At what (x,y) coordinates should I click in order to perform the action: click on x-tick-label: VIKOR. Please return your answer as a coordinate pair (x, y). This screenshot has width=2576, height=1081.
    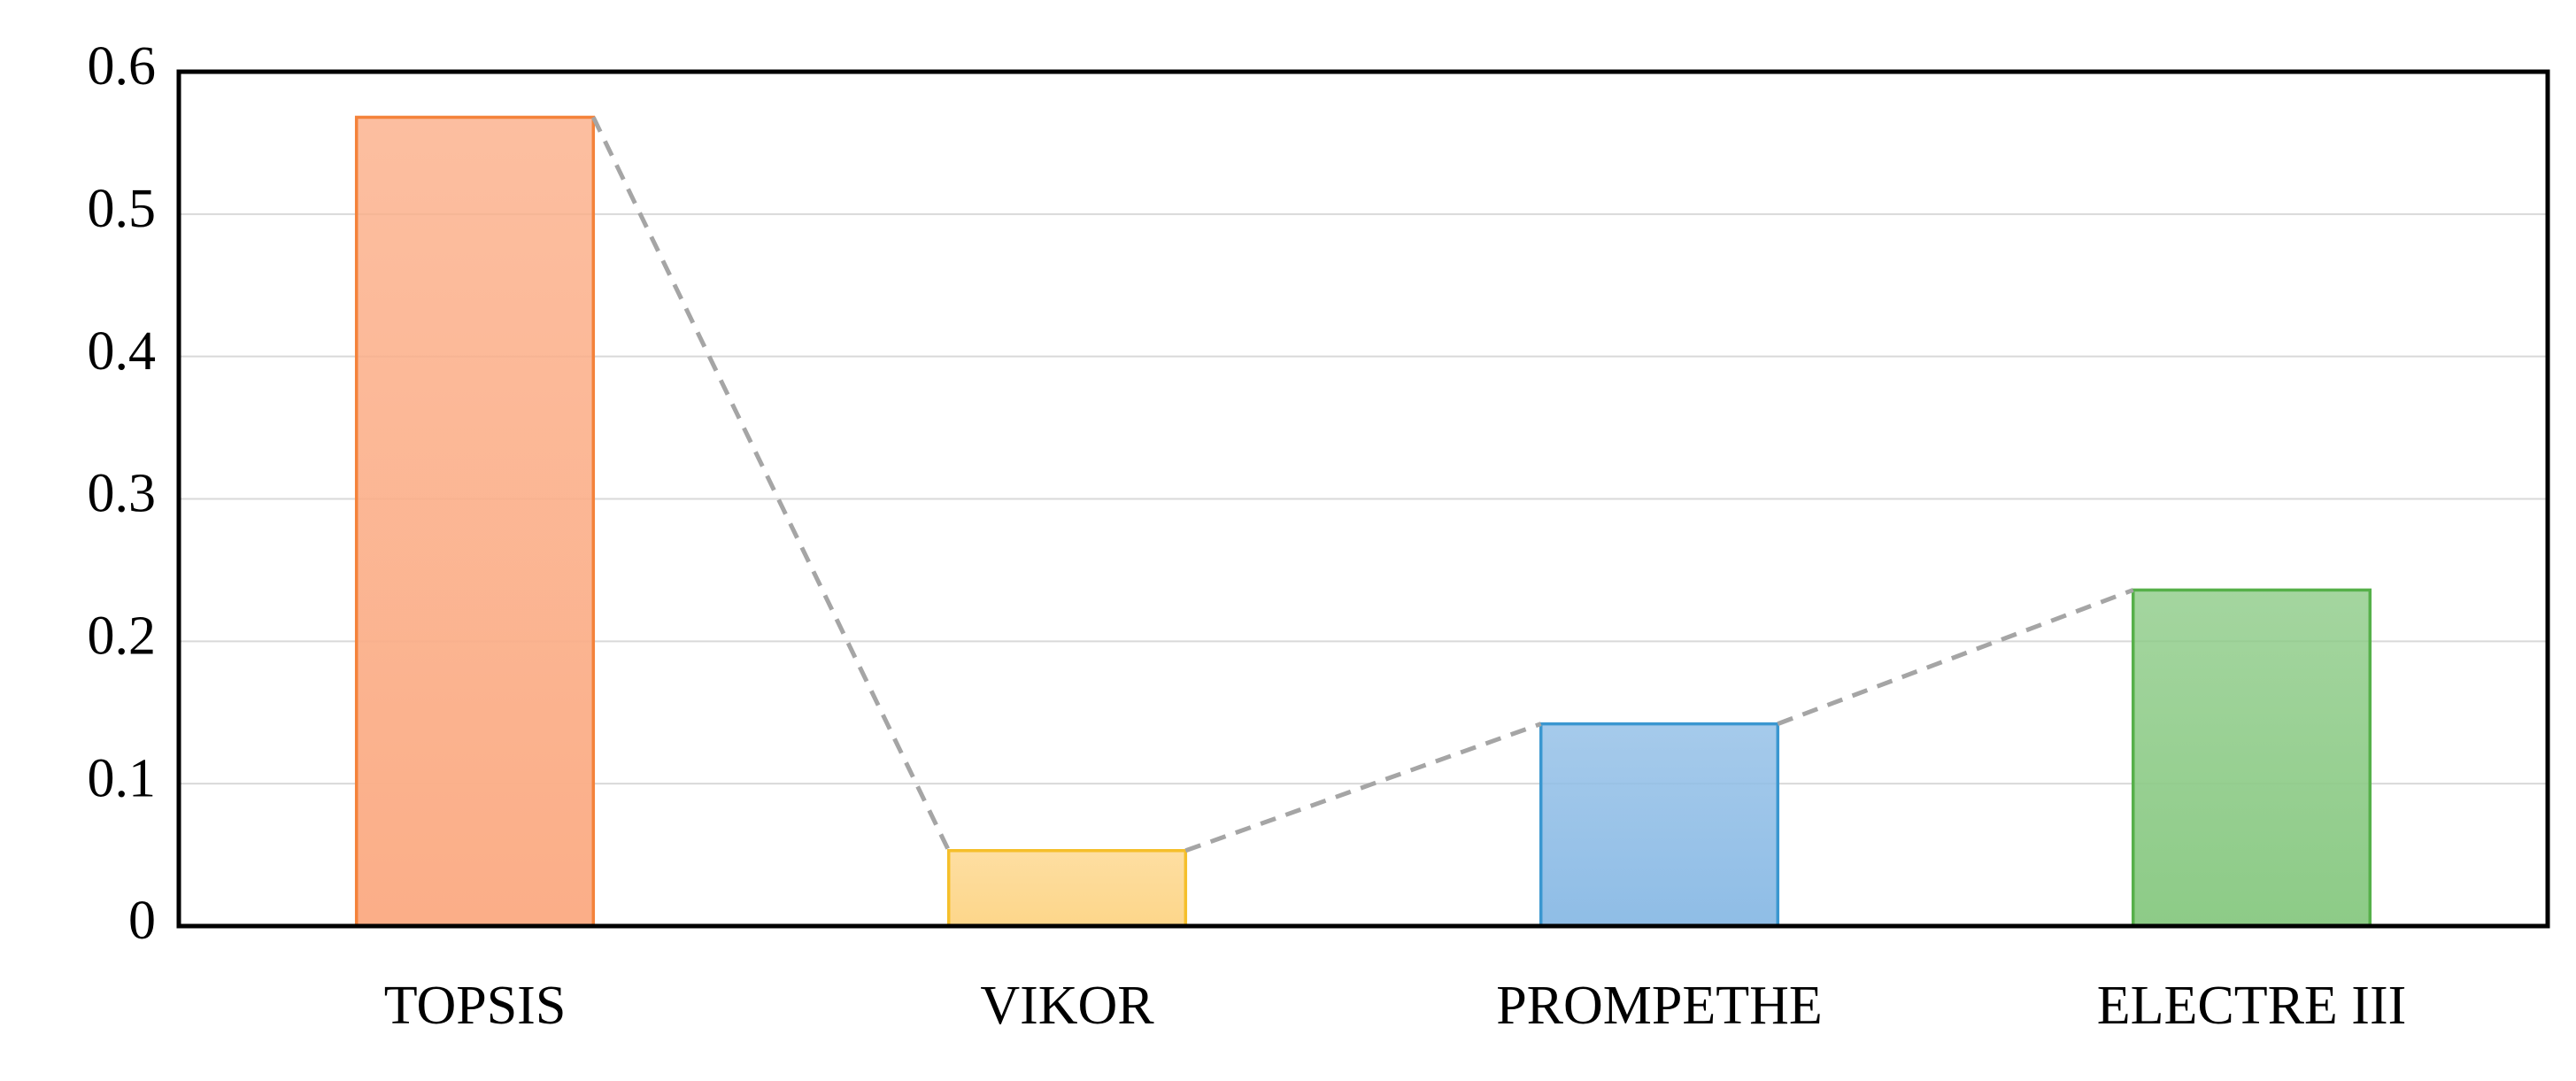
    Looking at the image, I should click on (1067, 1006).